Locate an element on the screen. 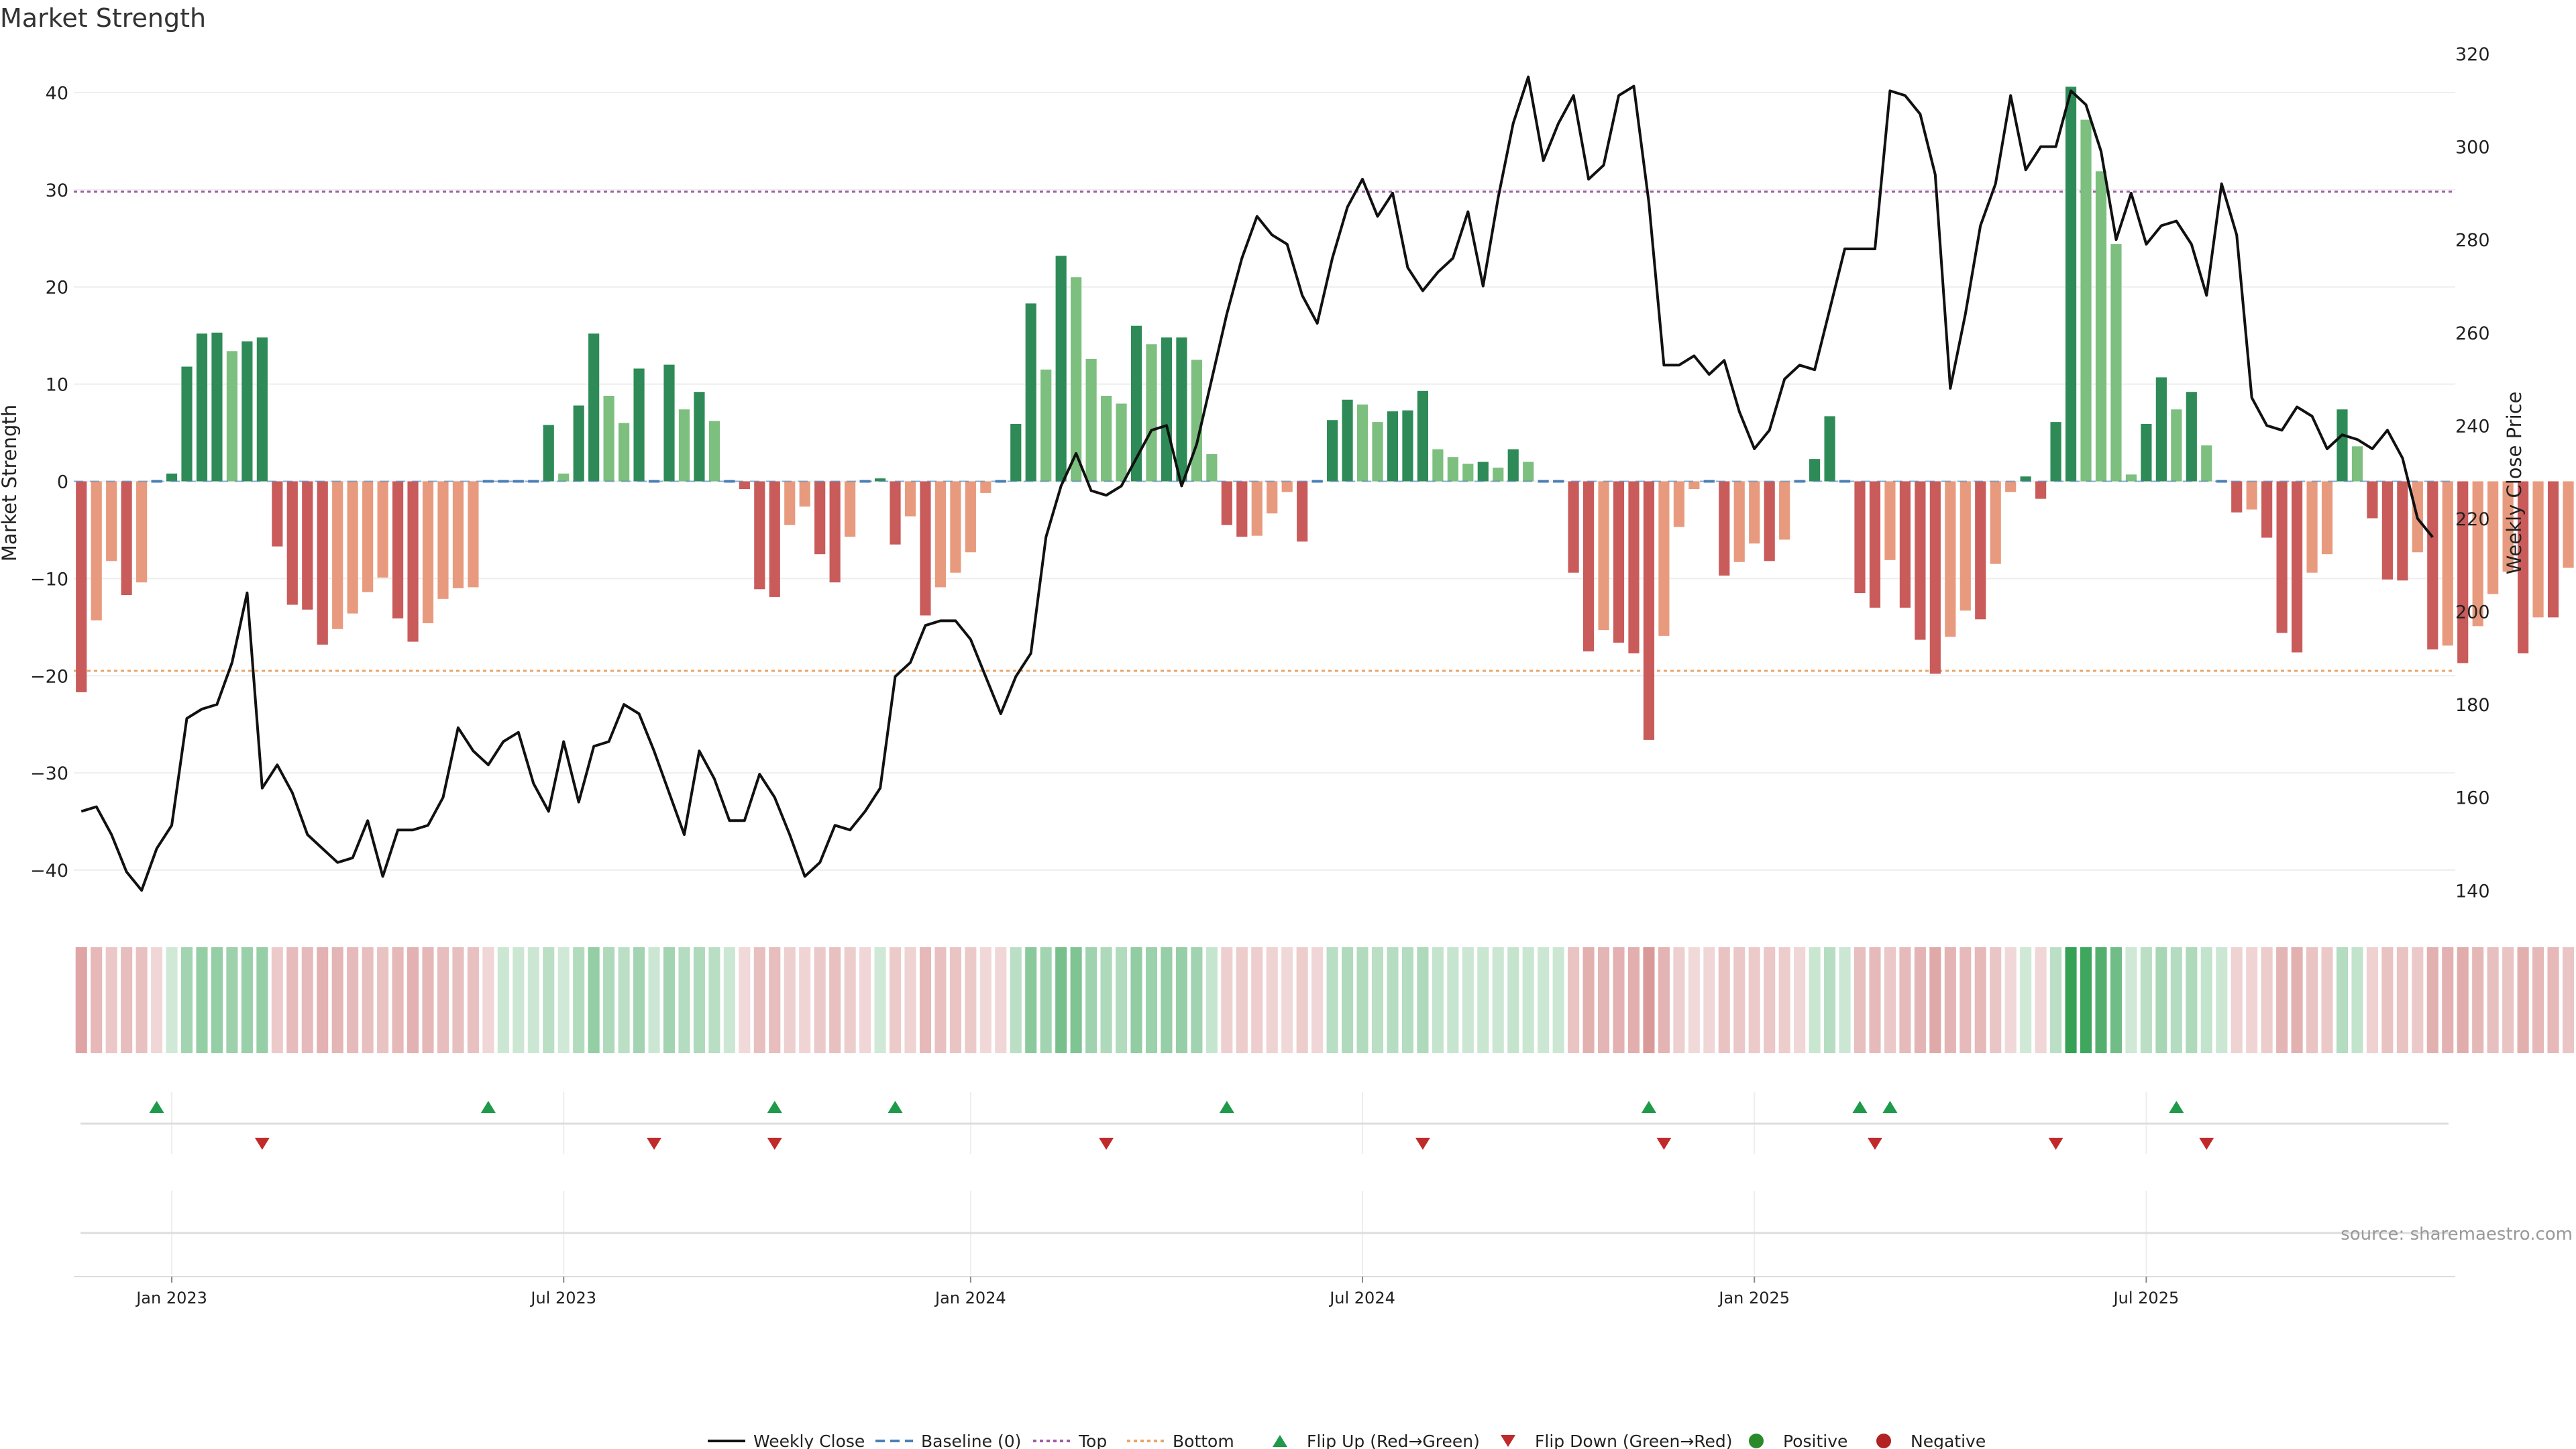 The image size is (2576, 1449). legend-label: Top is located at coordinates (1092, 1440).